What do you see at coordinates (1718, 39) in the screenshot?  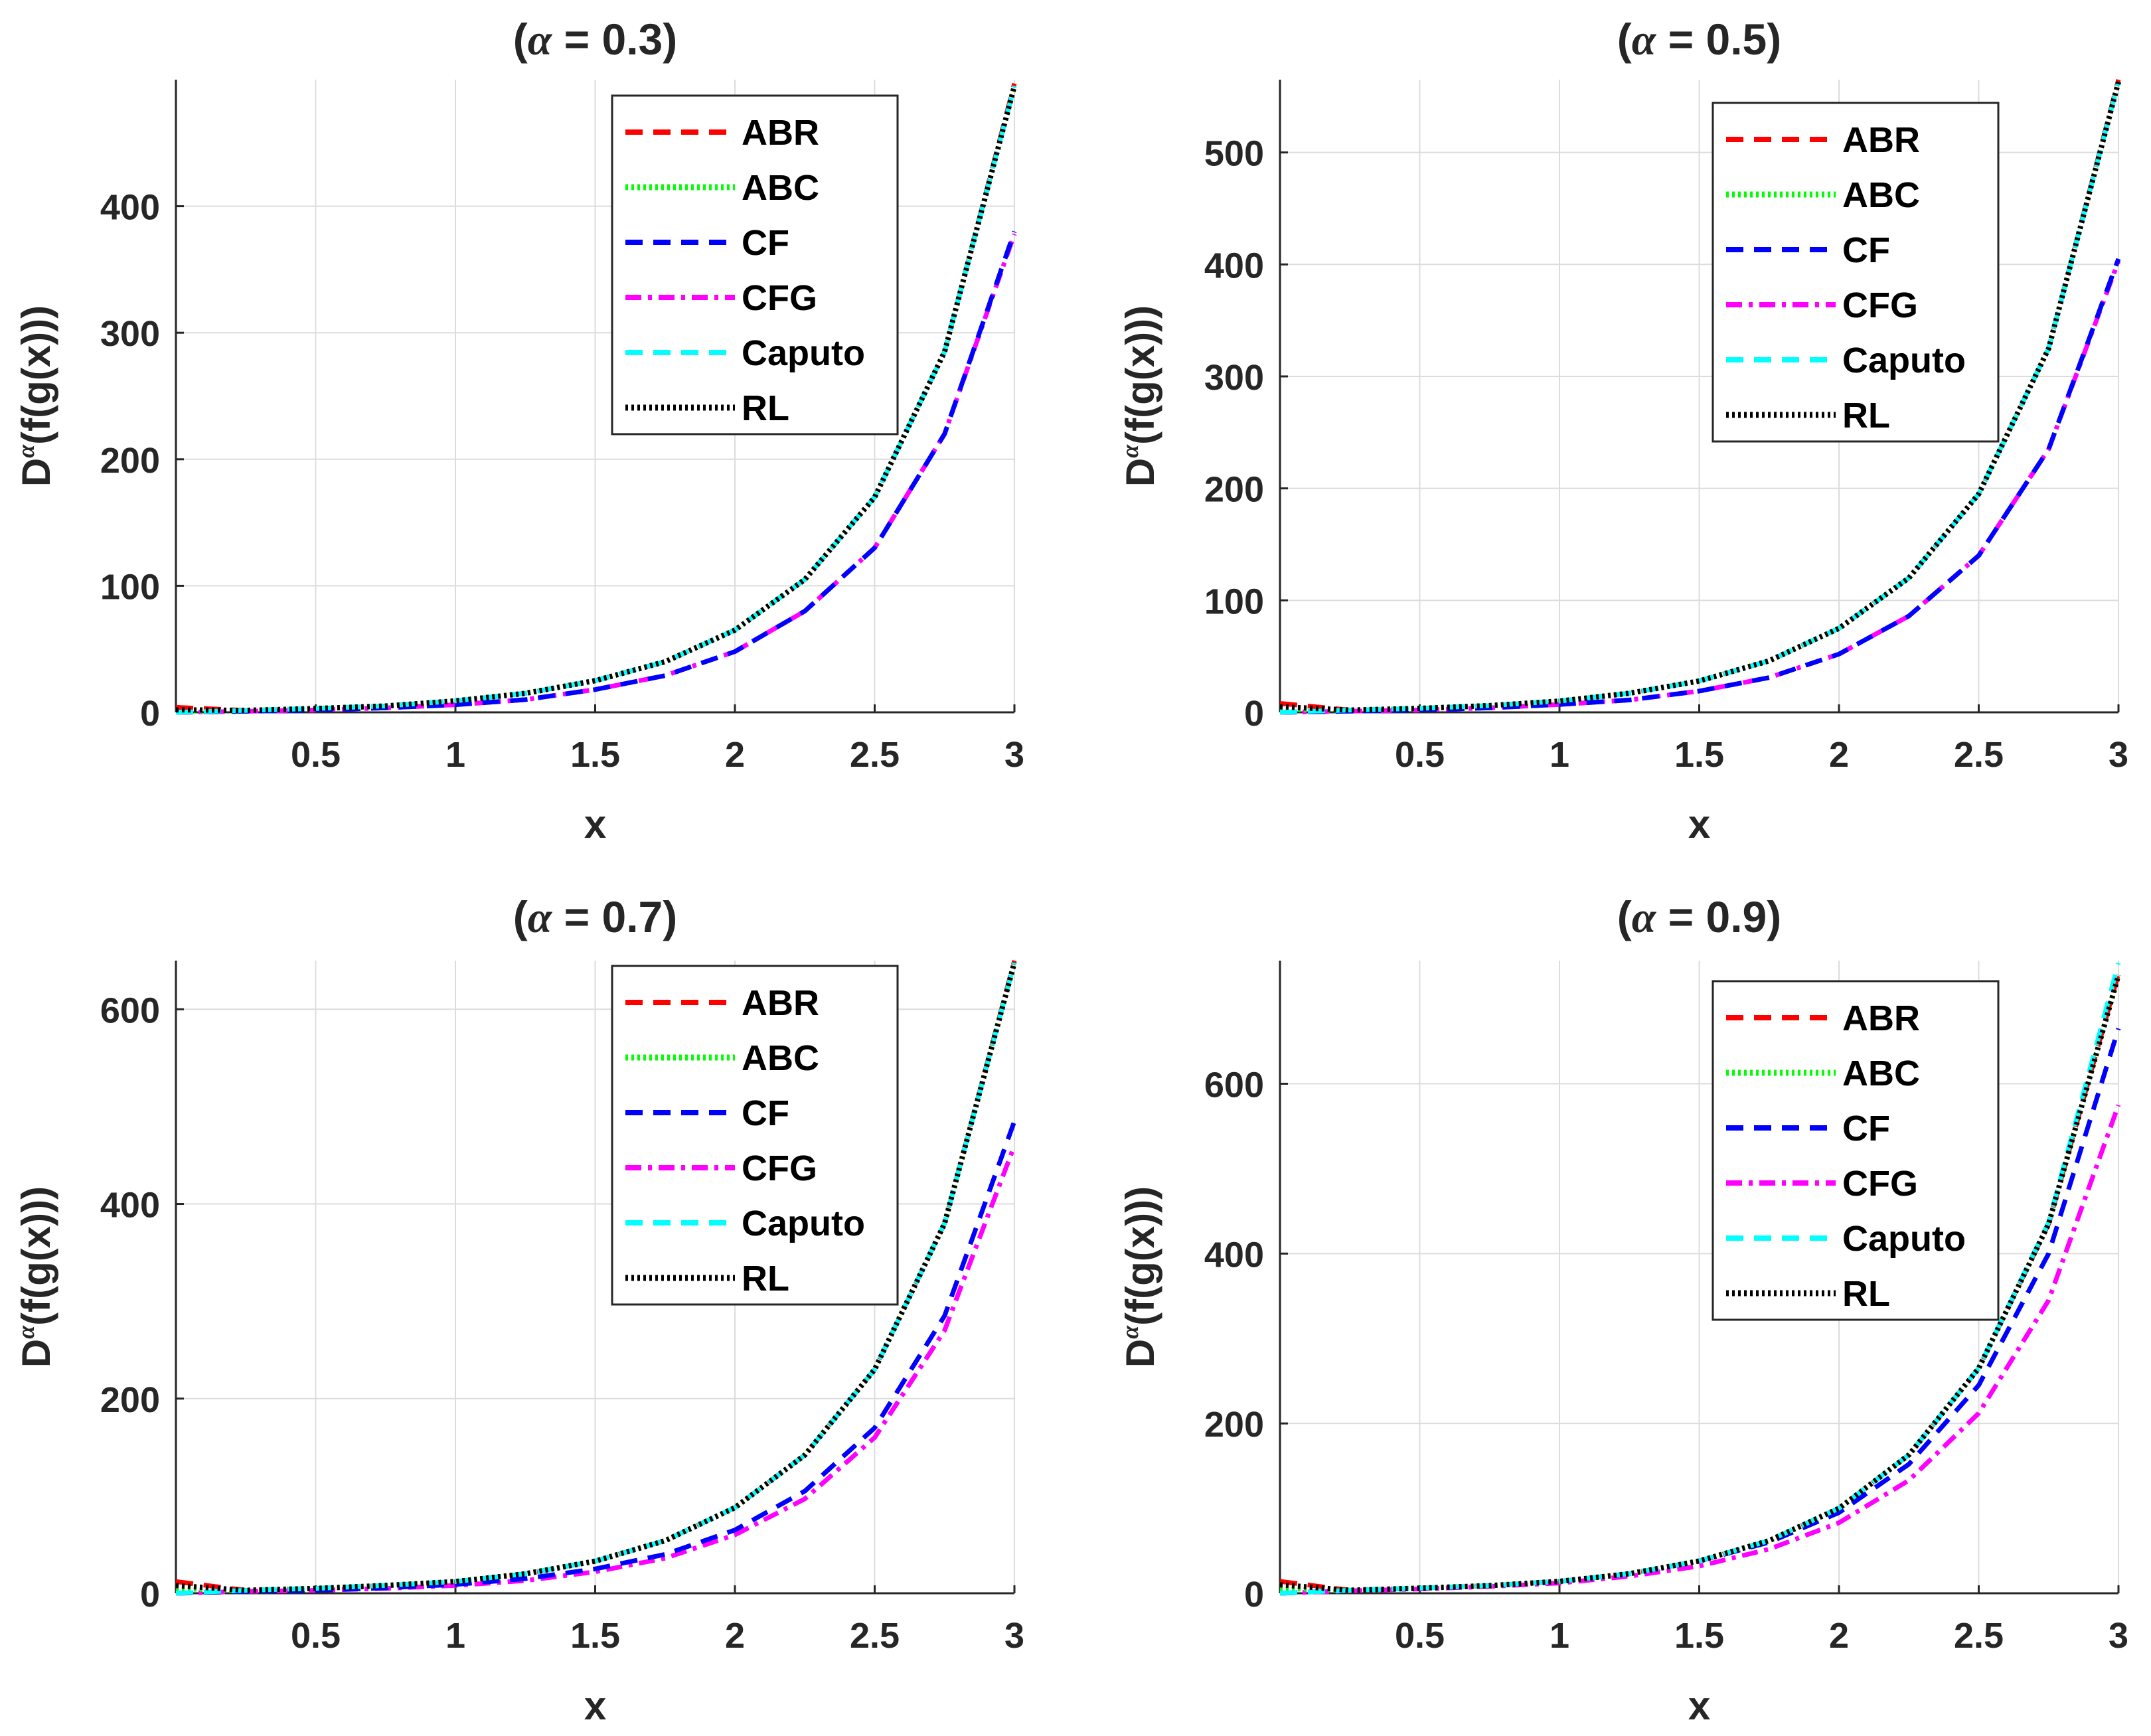 I see `text-part: = 0.5)` at bounding box center [1718, 39].